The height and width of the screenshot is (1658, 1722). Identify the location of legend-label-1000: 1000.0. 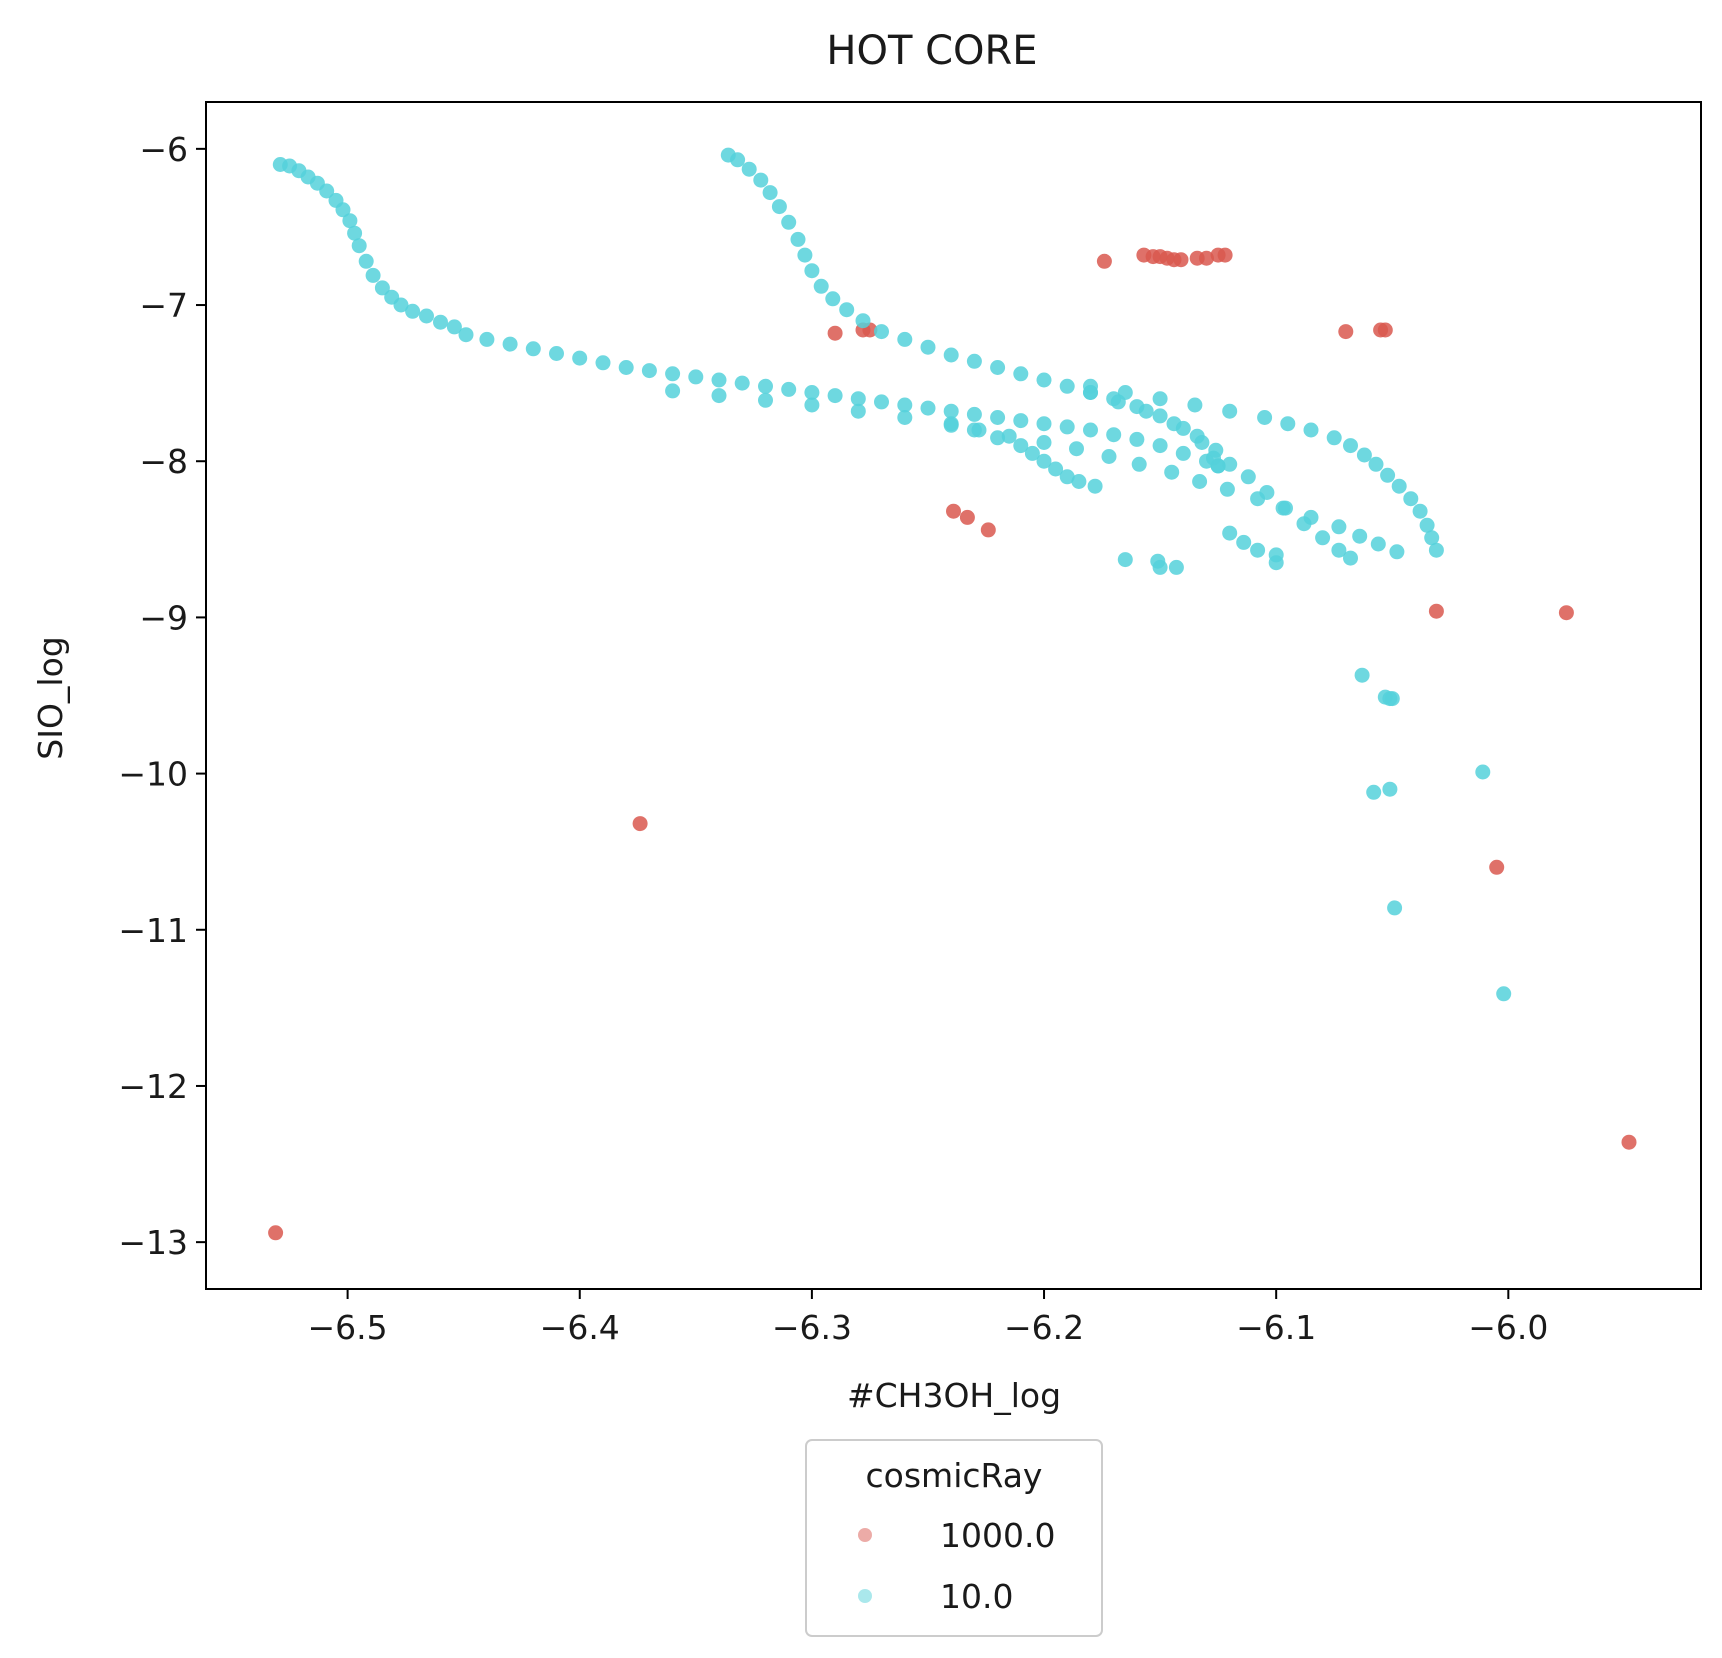
(997, 1535).